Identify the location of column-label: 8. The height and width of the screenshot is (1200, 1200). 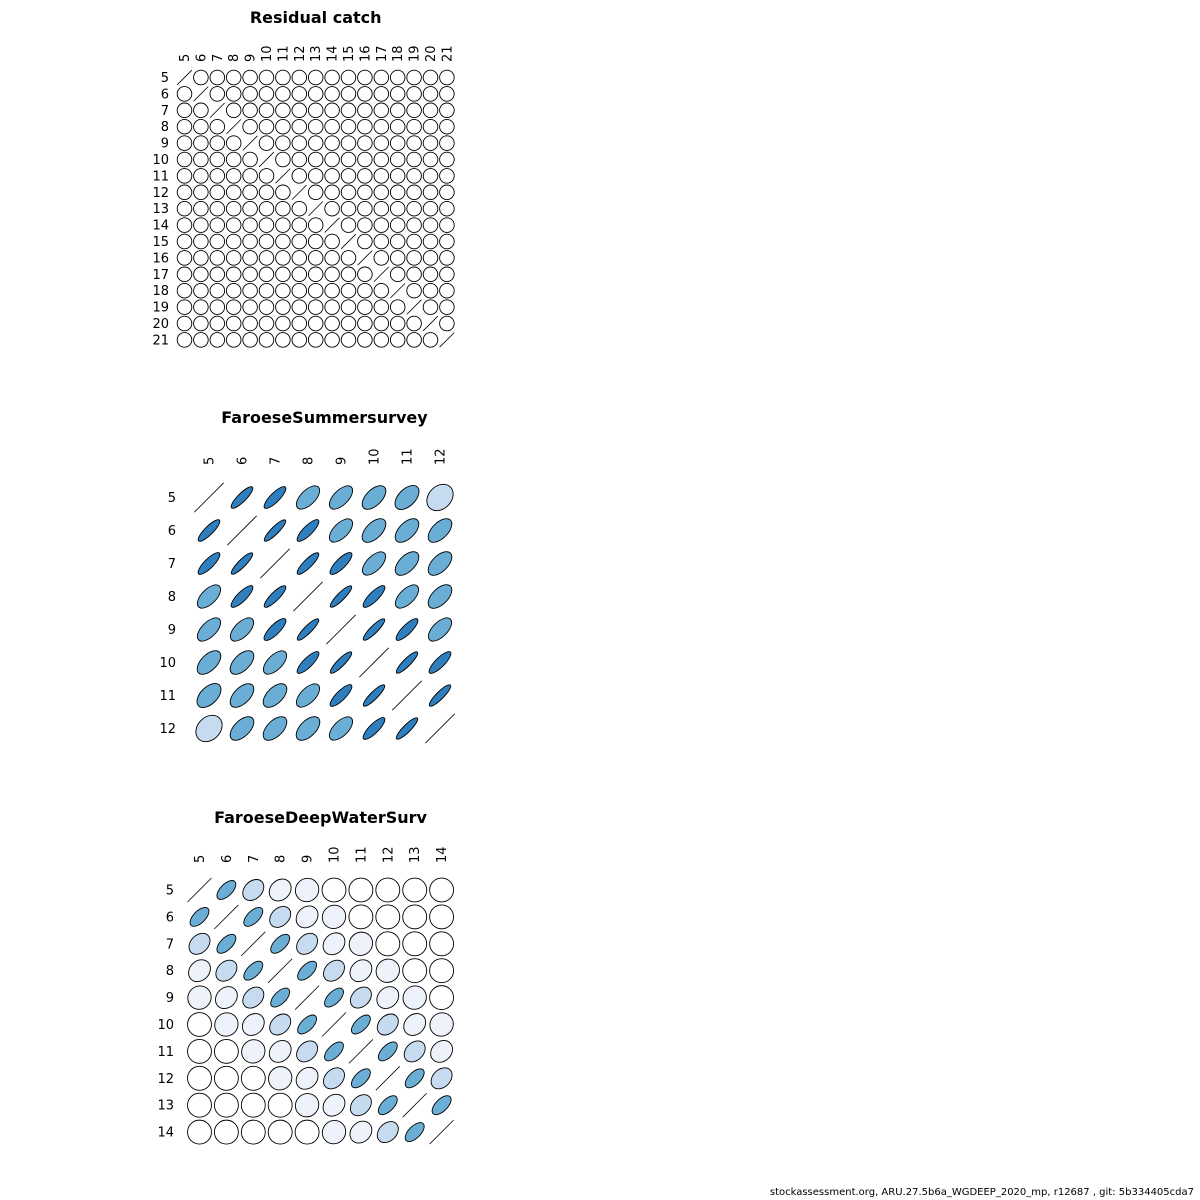
(234, 58).